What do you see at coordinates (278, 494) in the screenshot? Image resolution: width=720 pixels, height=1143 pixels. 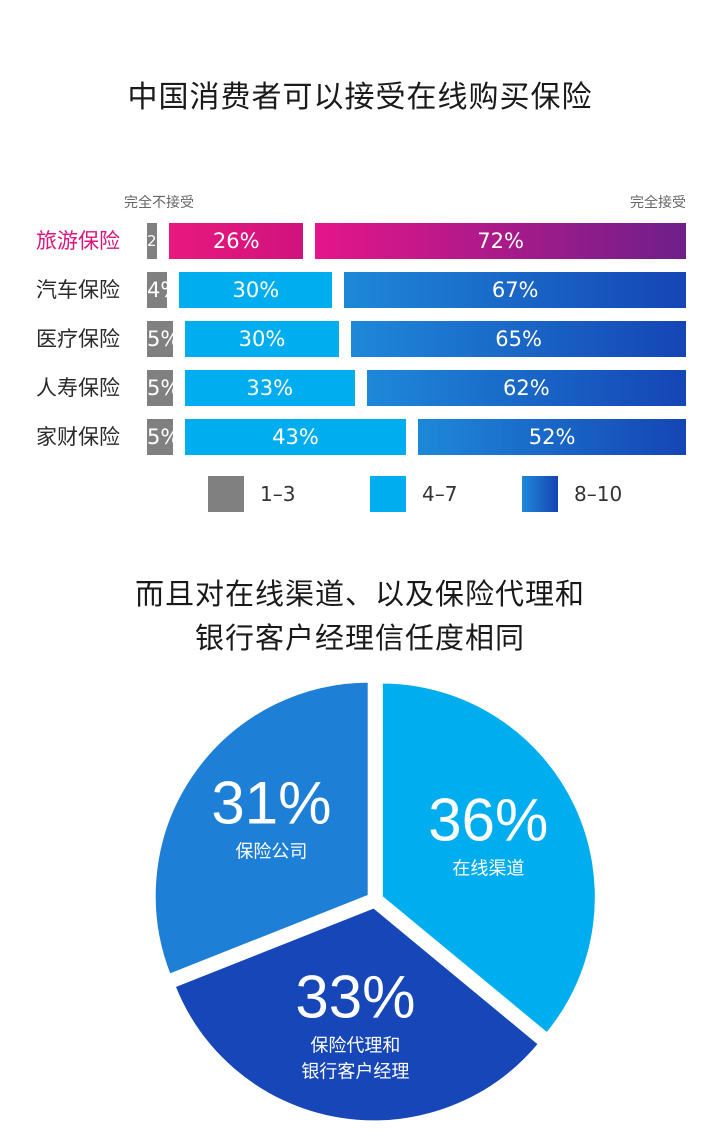 I see `legend-label: 1–3` at bounding box center [278, 494].